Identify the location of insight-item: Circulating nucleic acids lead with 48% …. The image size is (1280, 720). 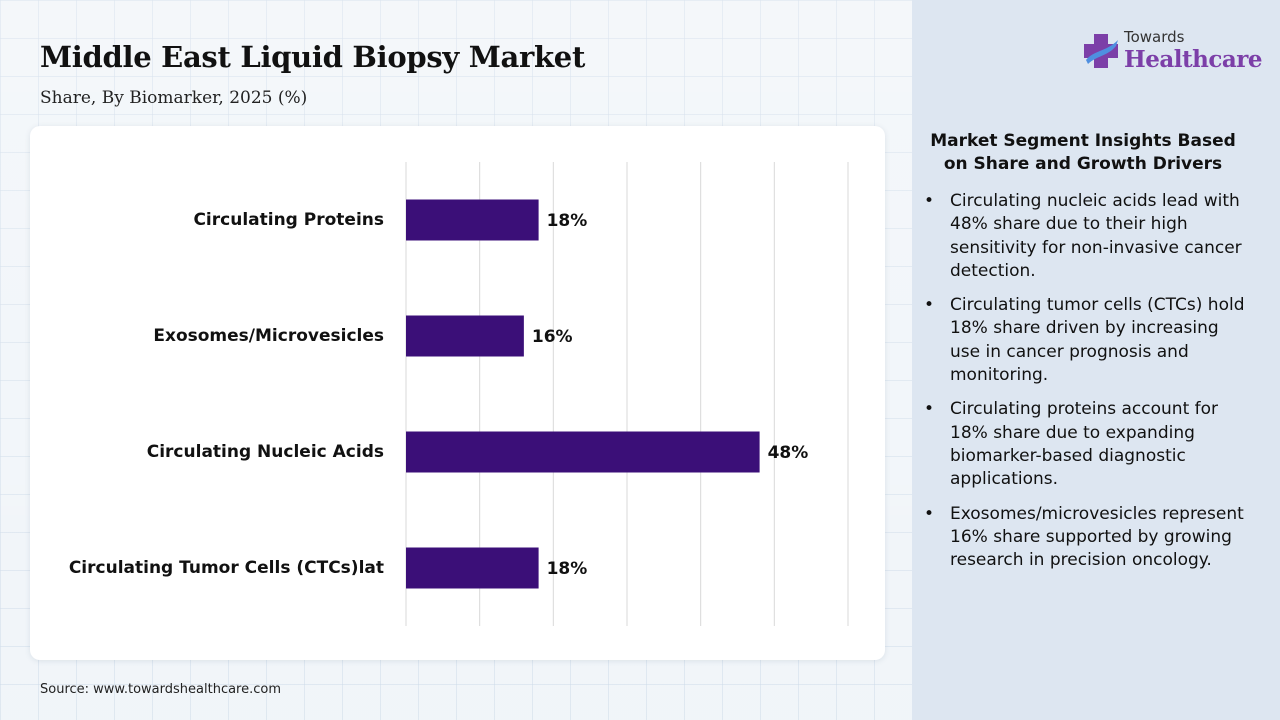
(1089, 236).